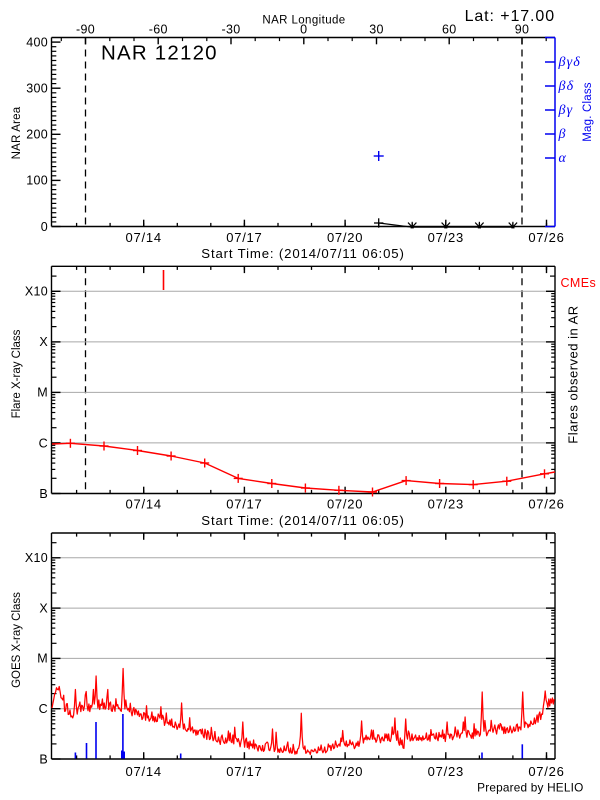 This screenshot has width=600, height=800. I want to click on svg-text: Flares observed in AR, so click(573, 374).